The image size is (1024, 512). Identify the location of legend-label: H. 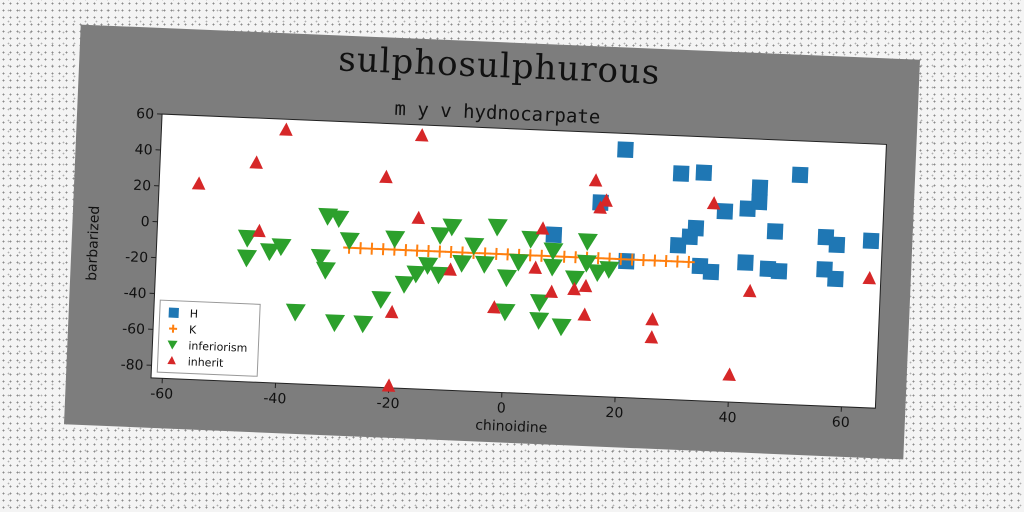
(193, 313).